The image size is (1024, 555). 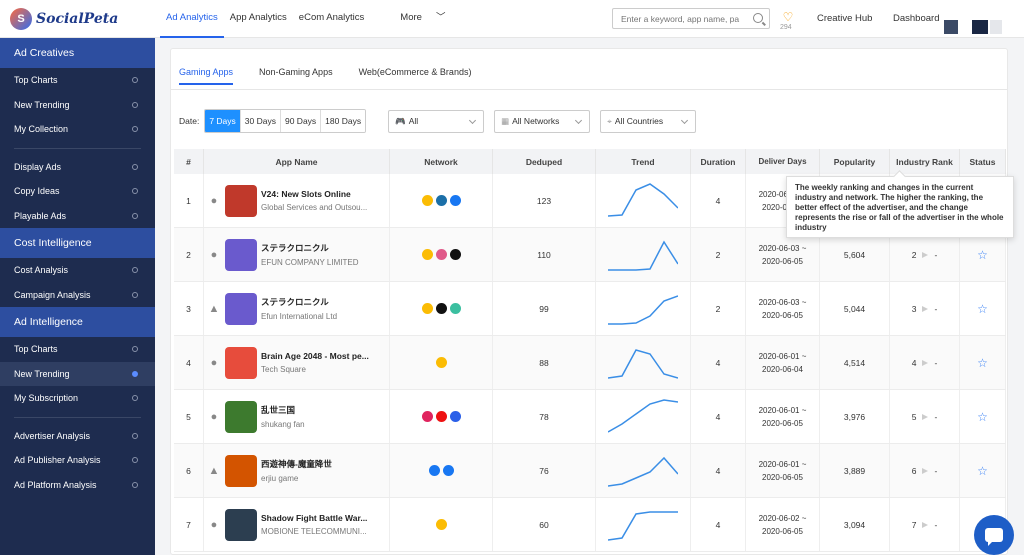 I want to click on platform-dropdown: 🎮 All, so click(x=436, y=121).